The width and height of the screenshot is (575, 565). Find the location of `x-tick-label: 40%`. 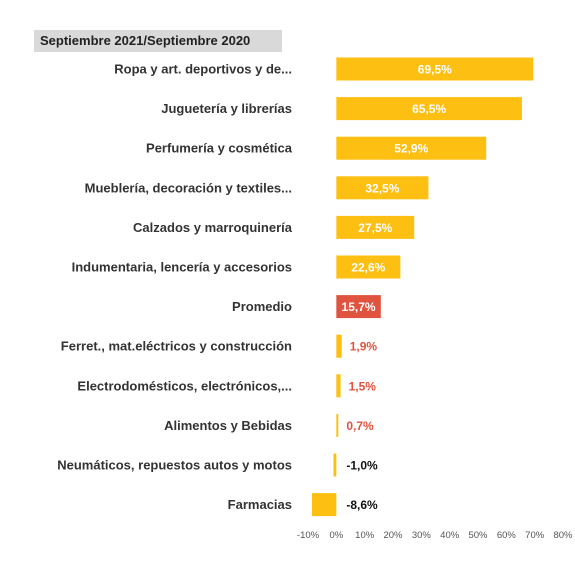

x-tick-label: 40% is located at coordinates (450, 535).